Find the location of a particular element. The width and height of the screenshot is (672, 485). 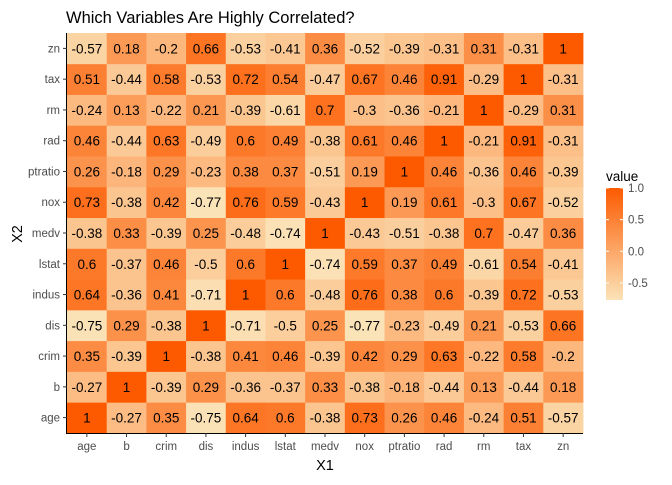

cell-label-nox-crim: 0.42 is located at coordinates (166, 202).